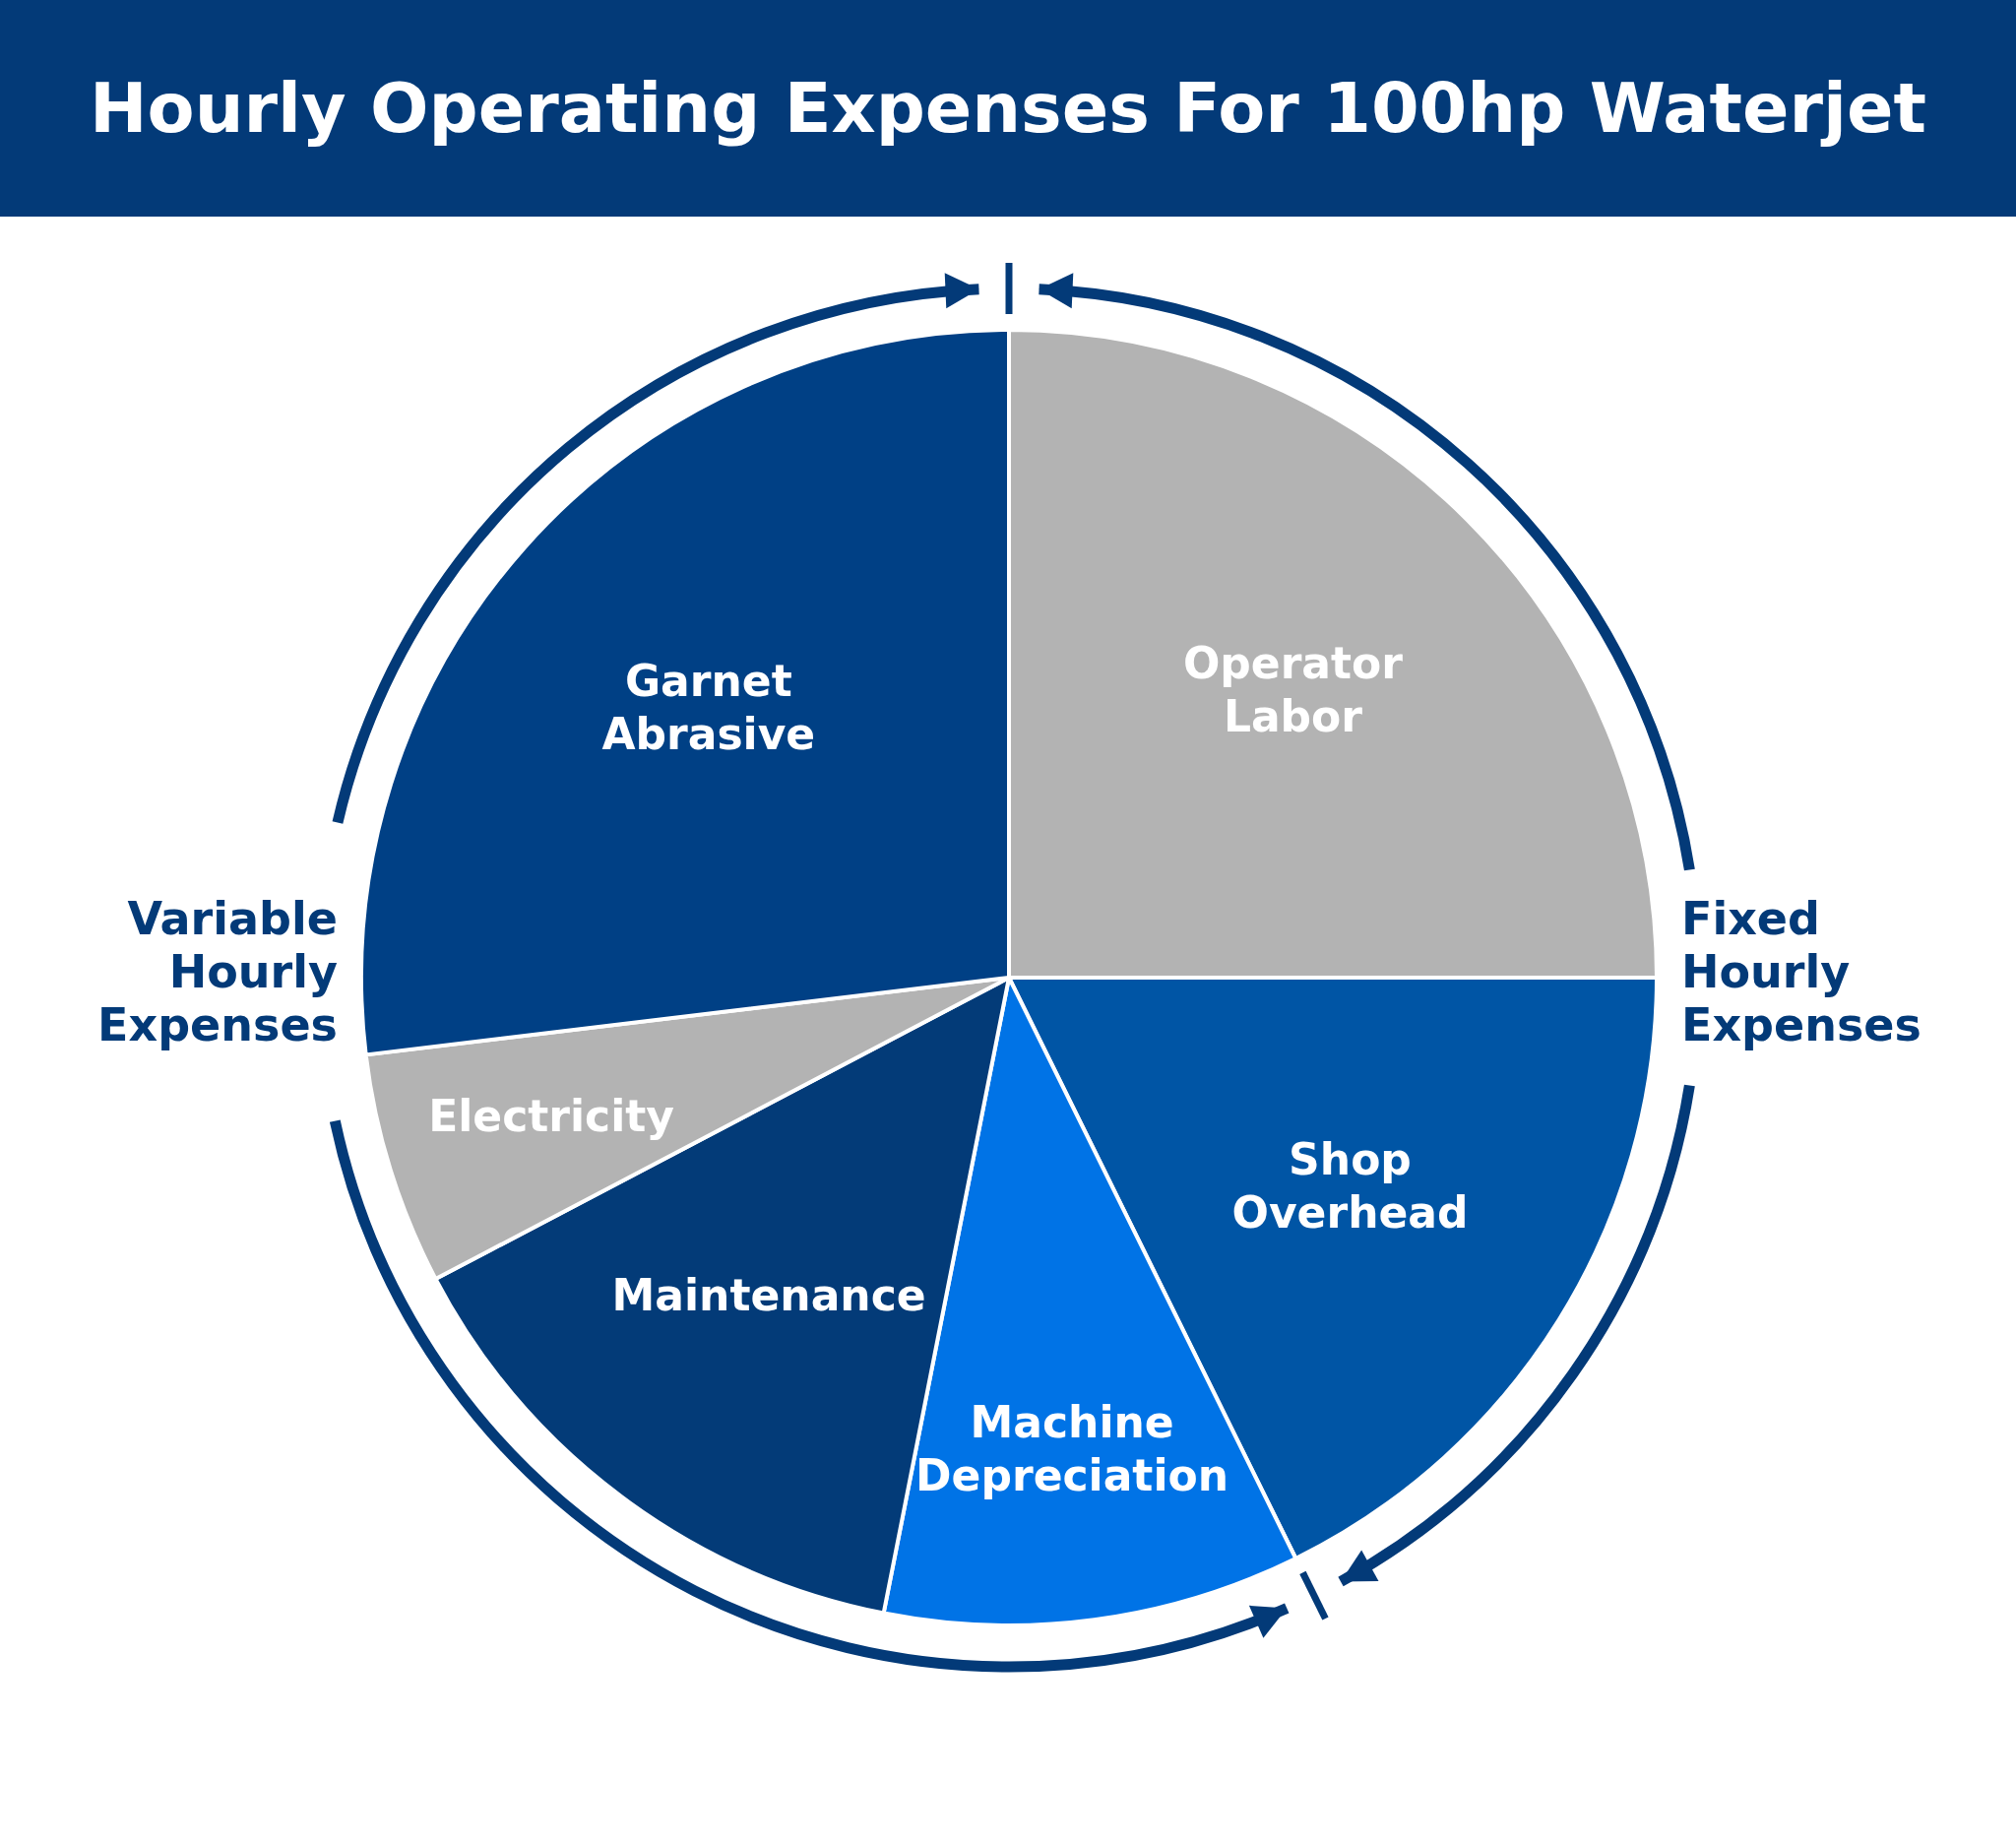 Image resolution: width=2016 pixels, height=1844 pixels. Describe the element at coordinates (551, 1116) in the screenshot. I see `slice-label: Electricity` at that location.